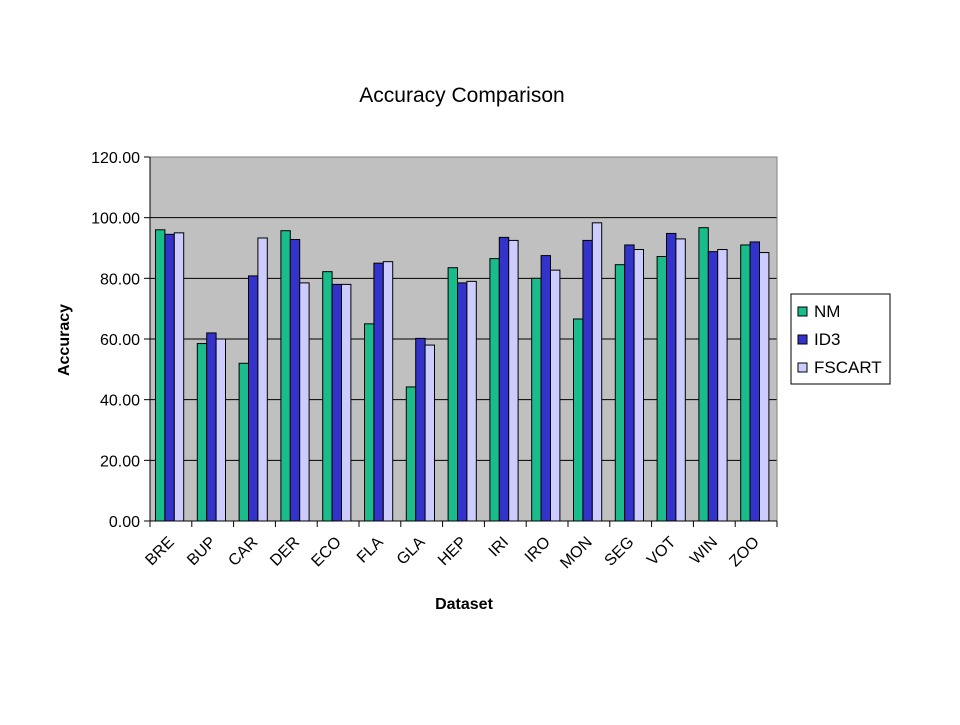  Describe the element at coordinates (201, 551) in the screenshot. I see `x-category-label: BUP` at that location.